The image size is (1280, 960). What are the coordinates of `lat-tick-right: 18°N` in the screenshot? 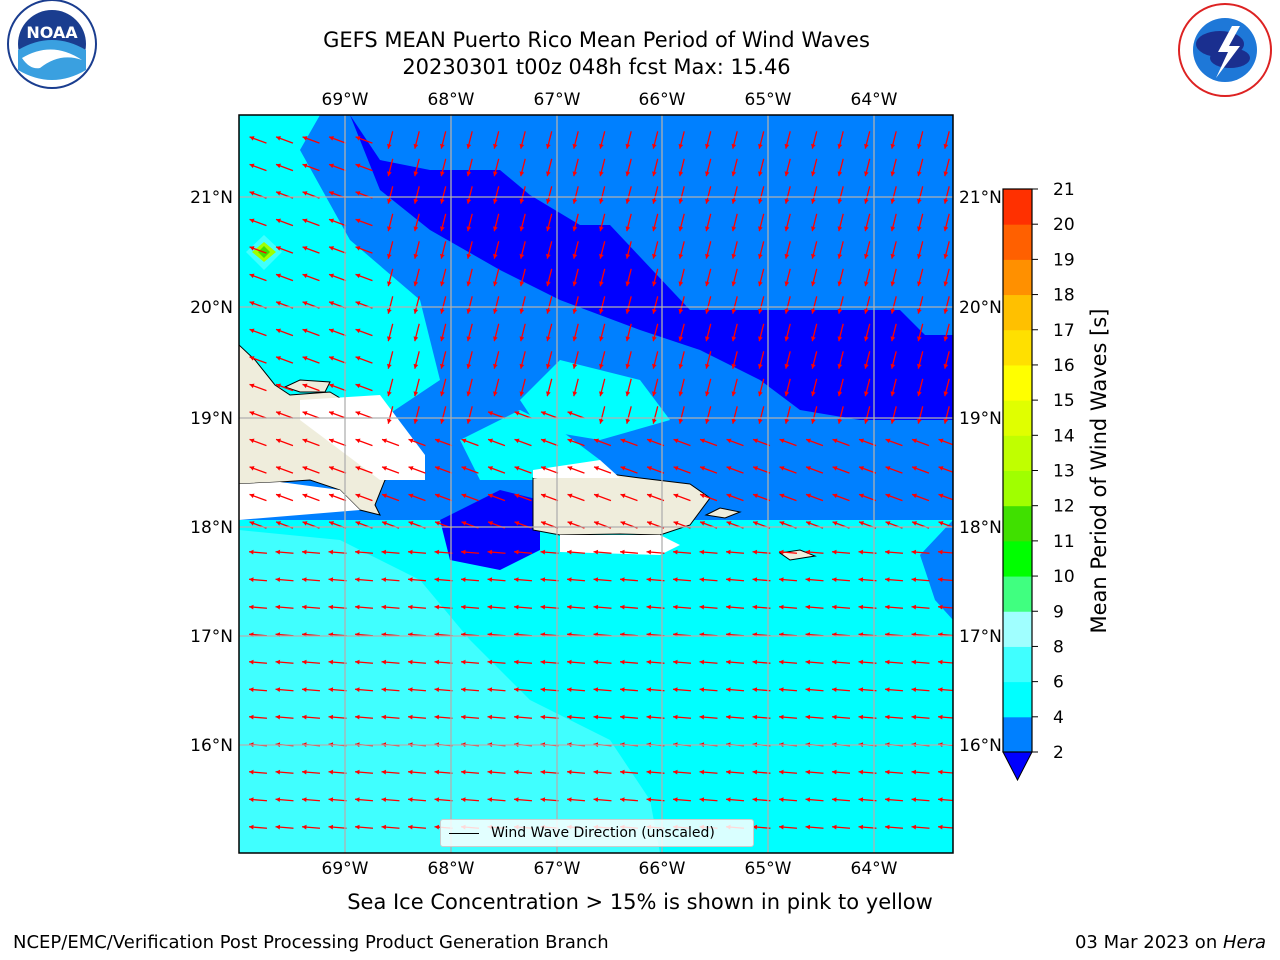 It's located at (980, 528).